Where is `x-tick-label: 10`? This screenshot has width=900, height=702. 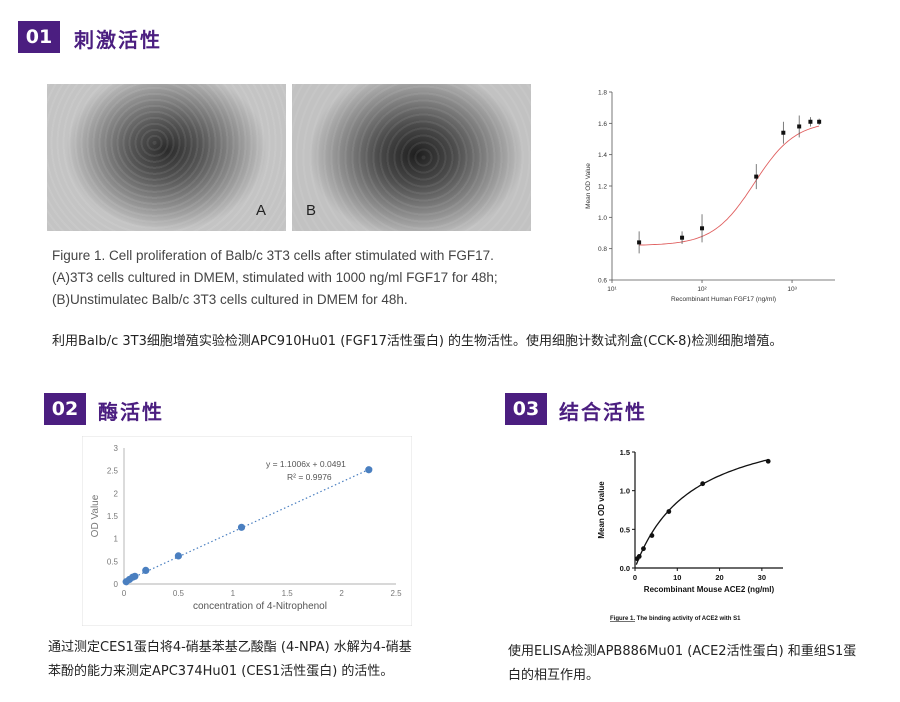 x-tick-label: 10 is located at coordinates (677, 577).